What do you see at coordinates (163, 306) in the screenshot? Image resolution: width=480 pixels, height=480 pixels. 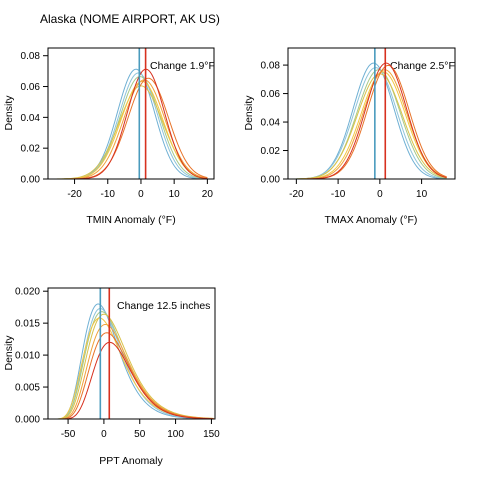 I see `annotation-label: Change 12.5 inches` at bounding box center [163, 306].